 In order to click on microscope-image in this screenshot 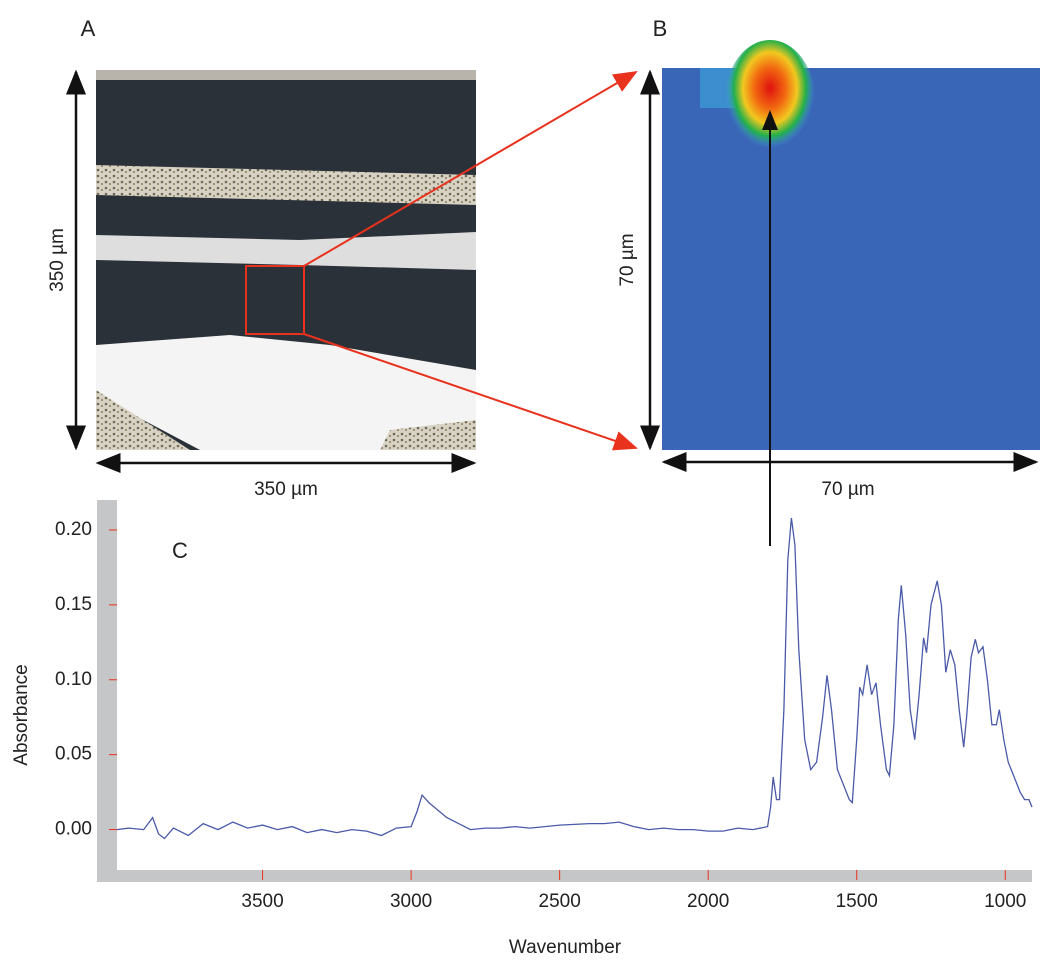, I will do `click(286, 260)`.